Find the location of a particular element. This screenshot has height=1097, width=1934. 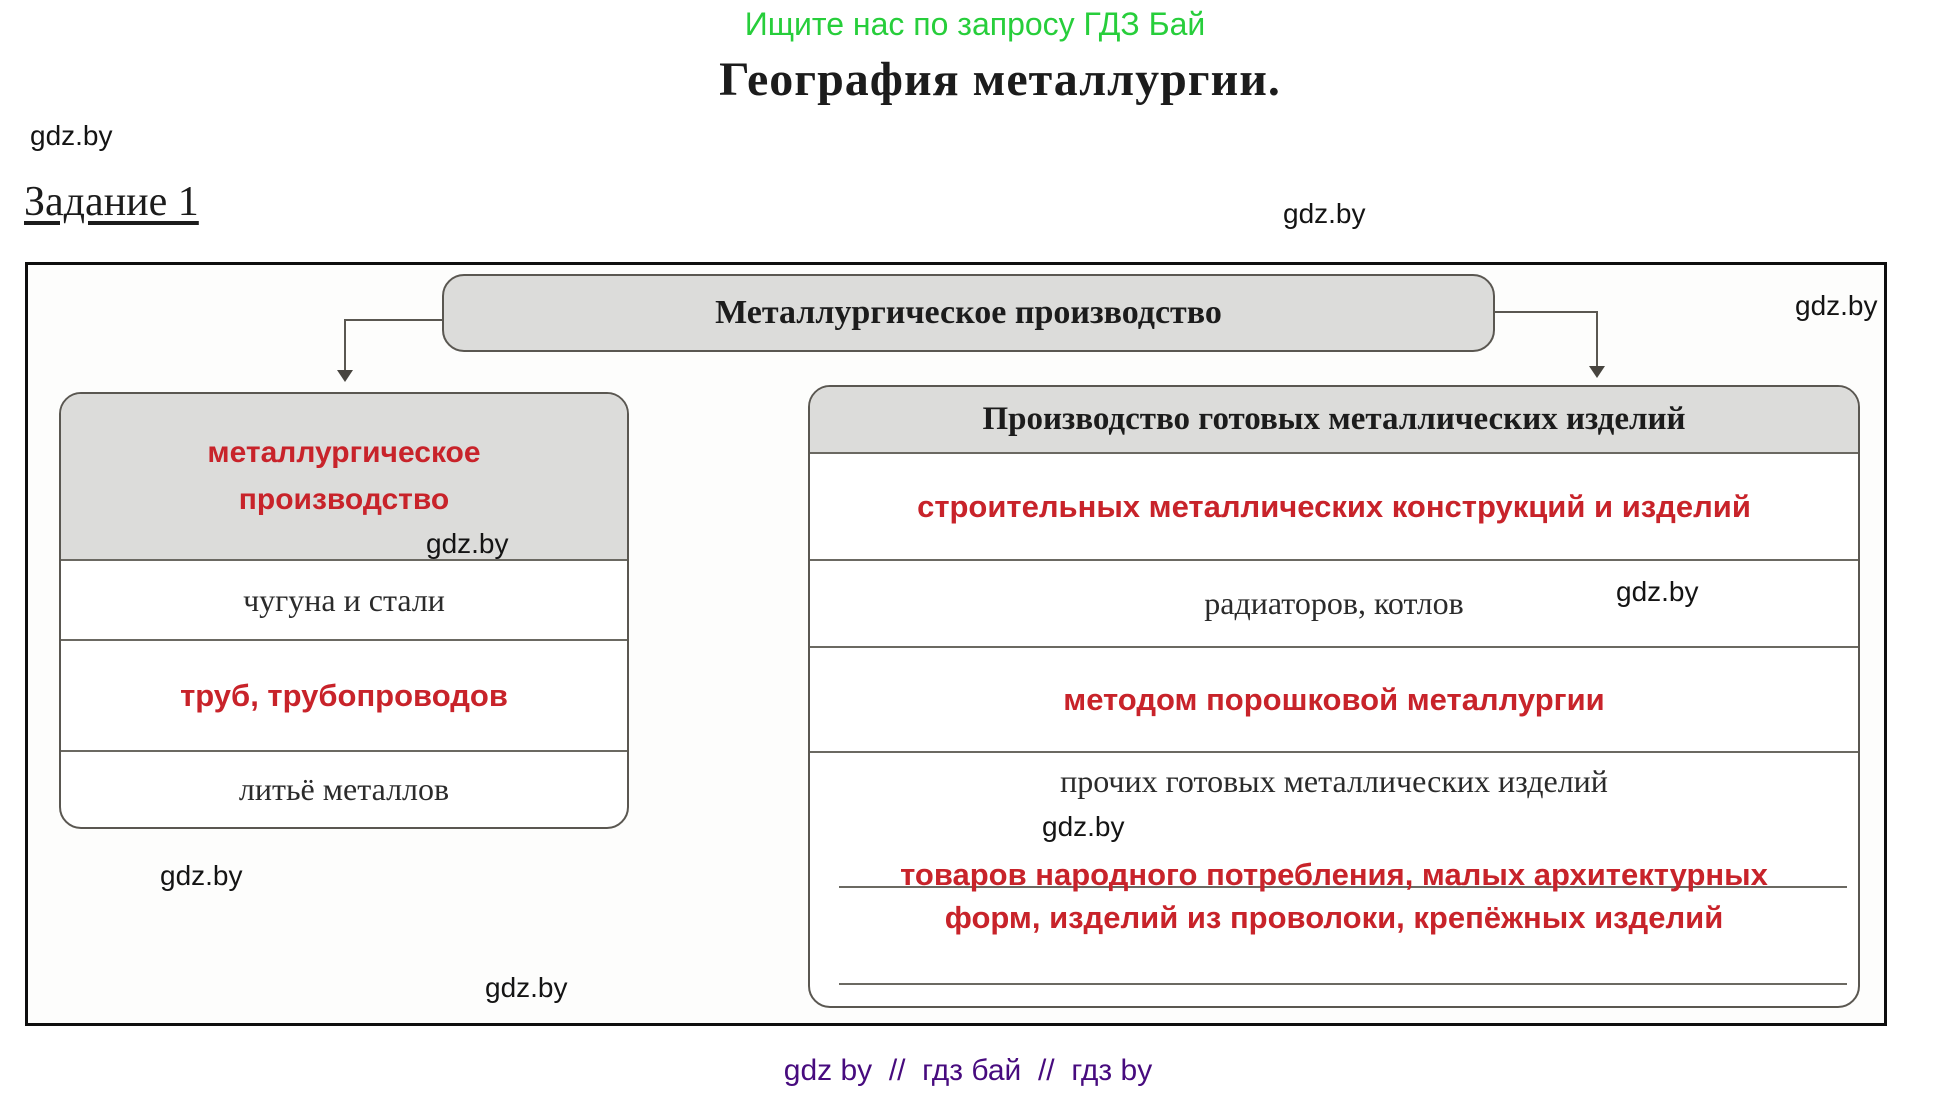

watermark-above-frame: gdz.by is located at coordinates (1324, 213).